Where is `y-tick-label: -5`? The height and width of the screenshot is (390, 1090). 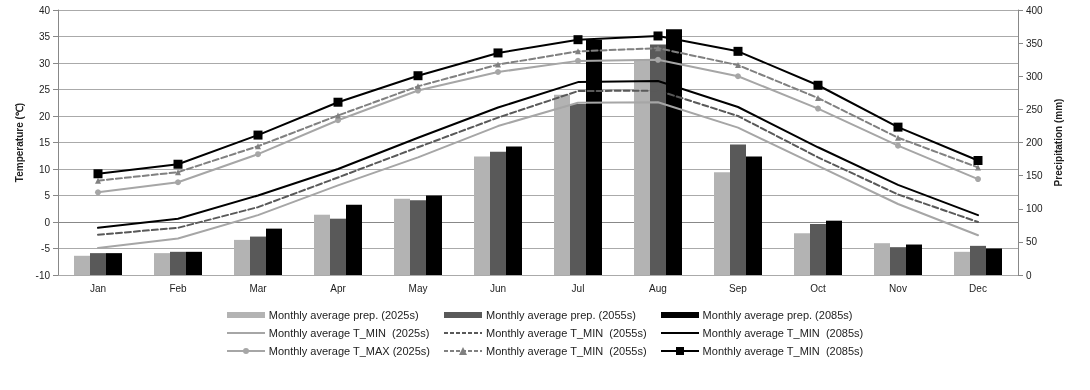 y-tick-label: -5 is located at coordinates (46, 248).